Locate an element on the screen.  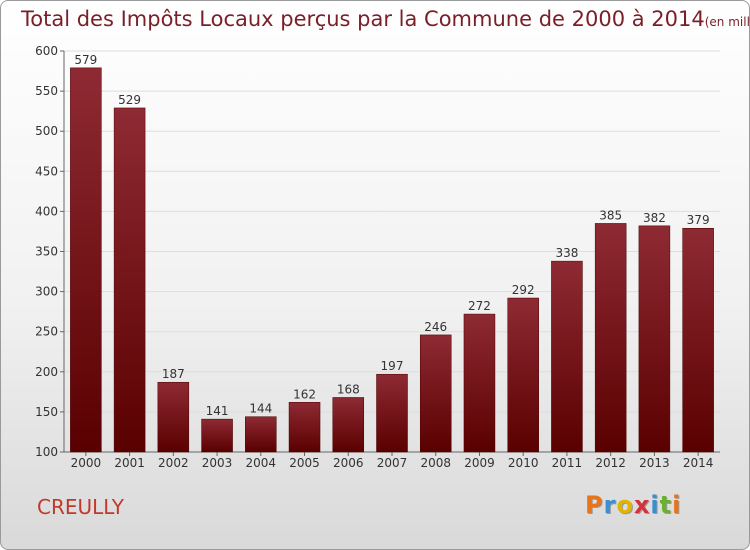
y-tick-label: 300 is located at coordinates (46, 292).